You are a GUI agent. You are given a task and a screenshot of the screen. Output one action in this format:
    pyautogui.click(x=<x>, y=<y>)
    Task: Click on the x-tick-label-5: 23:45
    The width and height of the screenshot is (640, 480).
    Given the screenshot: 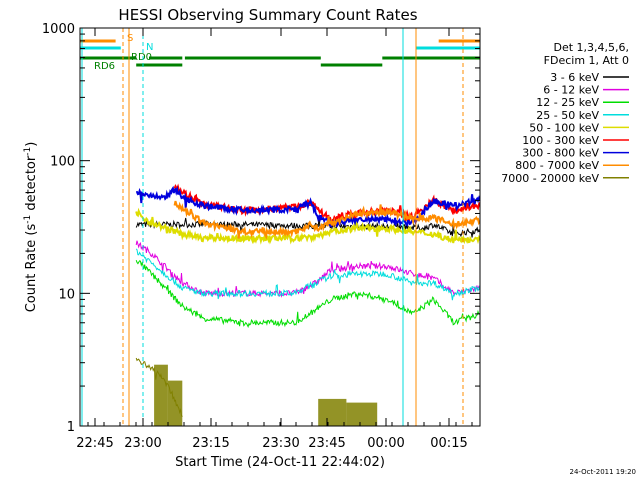 What is the action you would take?
    pyautogui.click(x=326, y=443)
    